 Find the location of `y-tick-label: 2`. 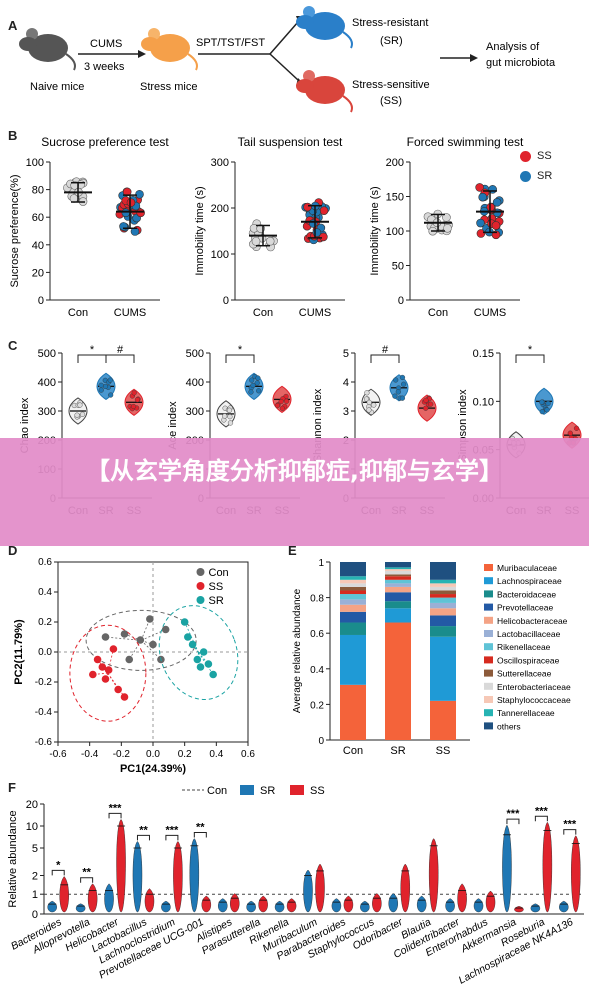

y-tick-label: 2 is located at coordinates (35, 877).